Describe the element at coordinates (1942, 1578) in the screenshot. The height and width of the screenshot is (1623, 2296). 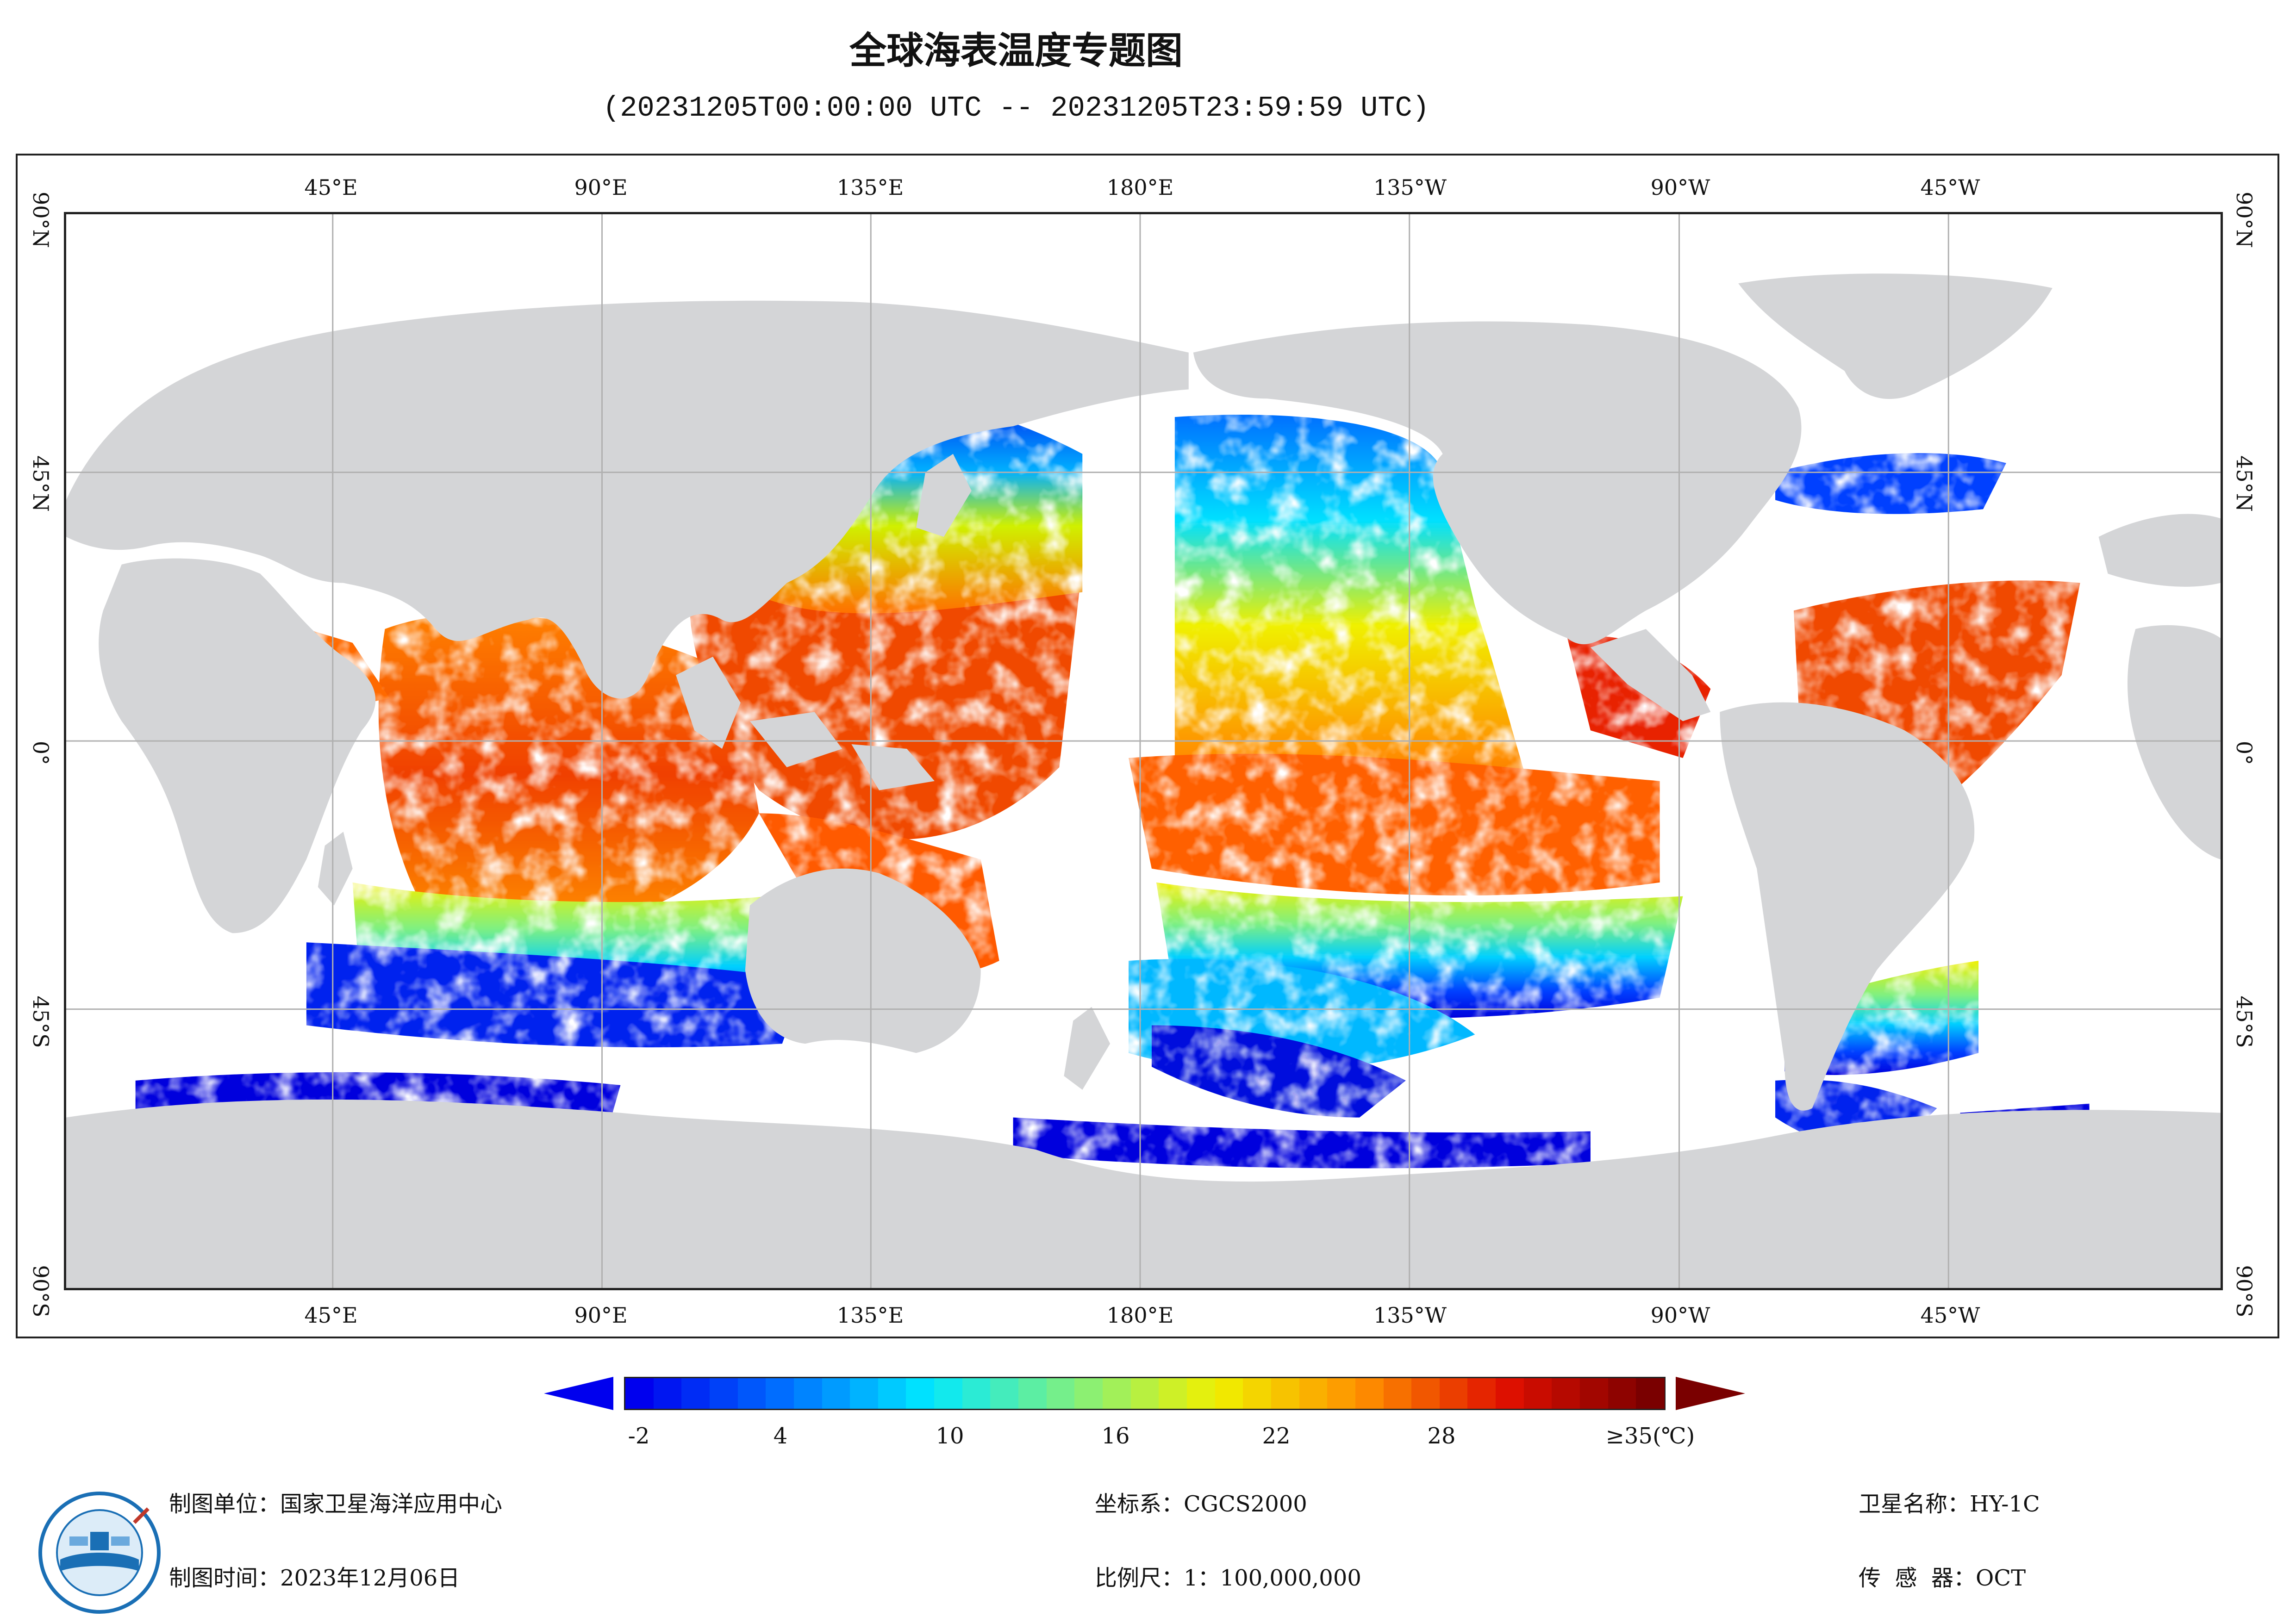
I see `sensor-text: 传 感 器：OCT` at that location.